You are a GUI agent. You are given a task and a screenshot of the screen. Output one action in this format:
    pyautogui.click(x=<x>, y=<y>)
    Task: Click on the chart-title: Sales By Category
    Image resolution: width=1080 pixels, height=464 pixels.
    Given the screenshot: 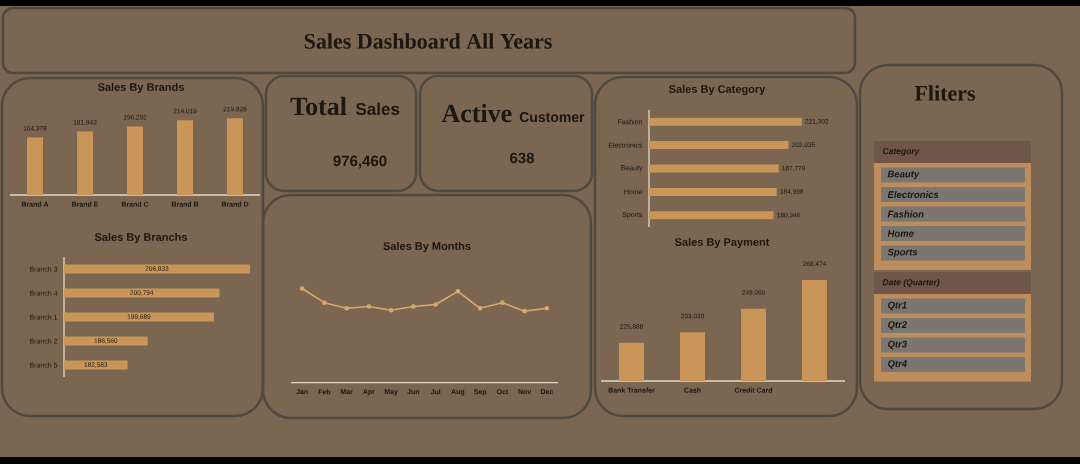 What is the action you would take?
    pyautogui.click(x=717, y=90)
    